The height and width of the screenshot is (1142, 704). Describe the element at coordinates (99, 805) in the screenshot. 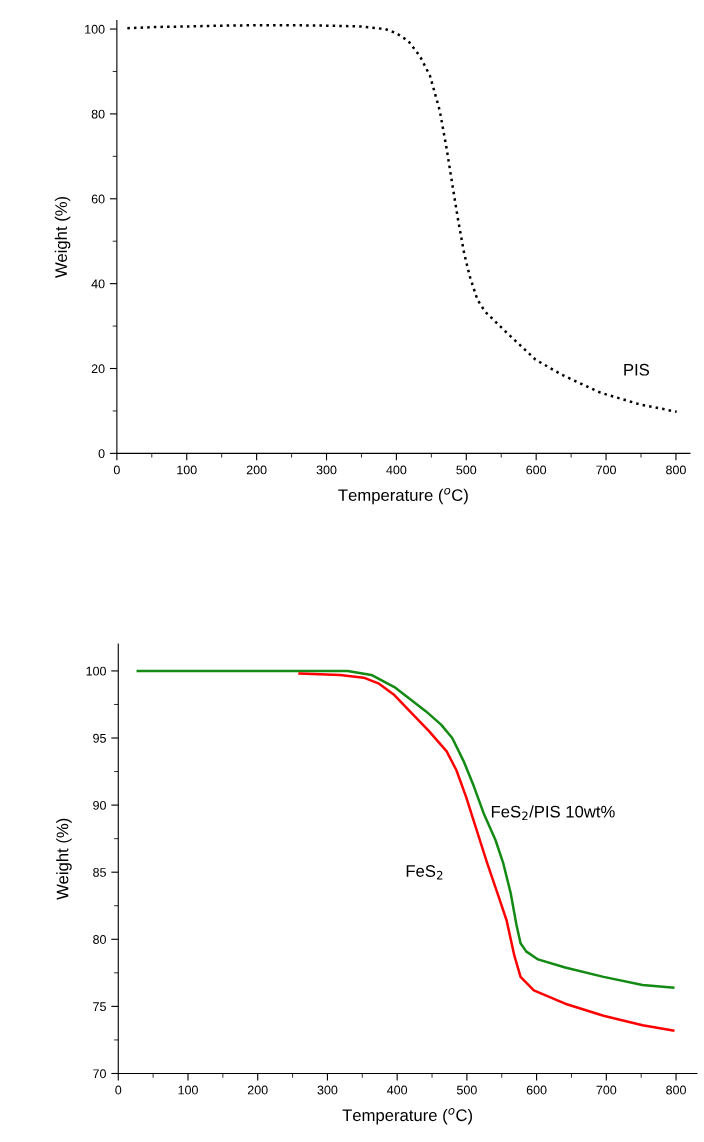

I see `y-tick-label: 90` at that location.